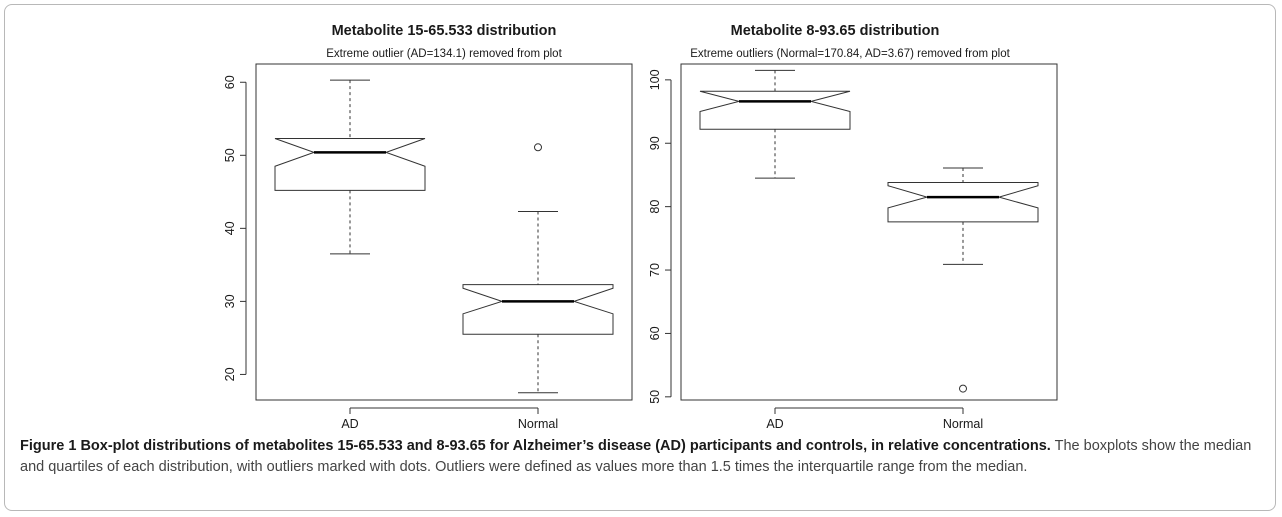  I want to click on y-tick-label: 80, so click(655, 207).